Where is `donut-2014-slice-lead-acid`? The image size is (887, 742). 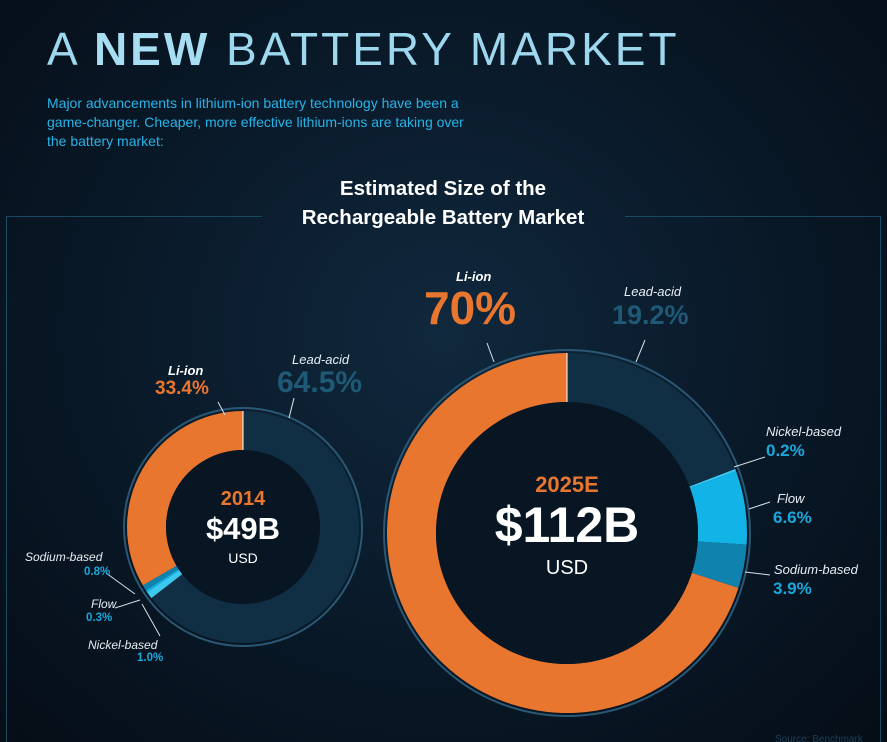 donut-2014-slice-lead-acid is located at coordinates (255, 527).